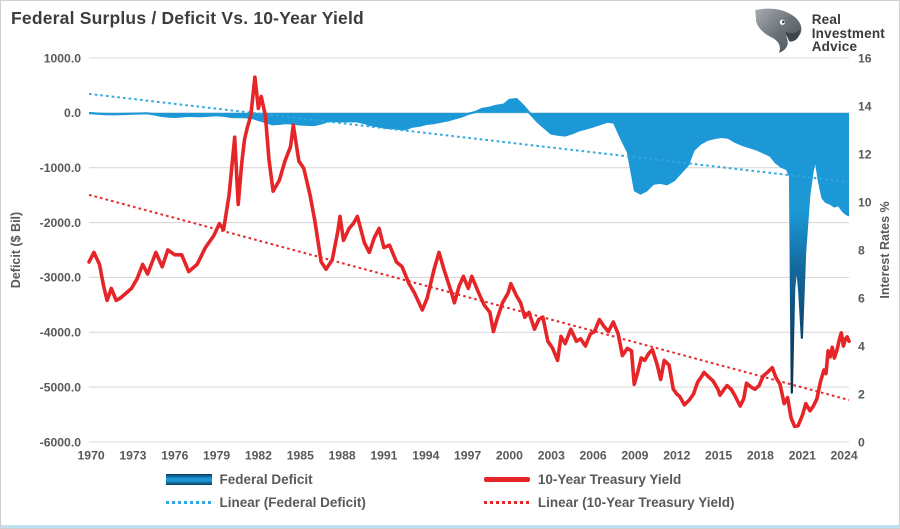 The image size is (900, 529). I want to click on ria-logo: Real Investment Advice, so click(817, 33).